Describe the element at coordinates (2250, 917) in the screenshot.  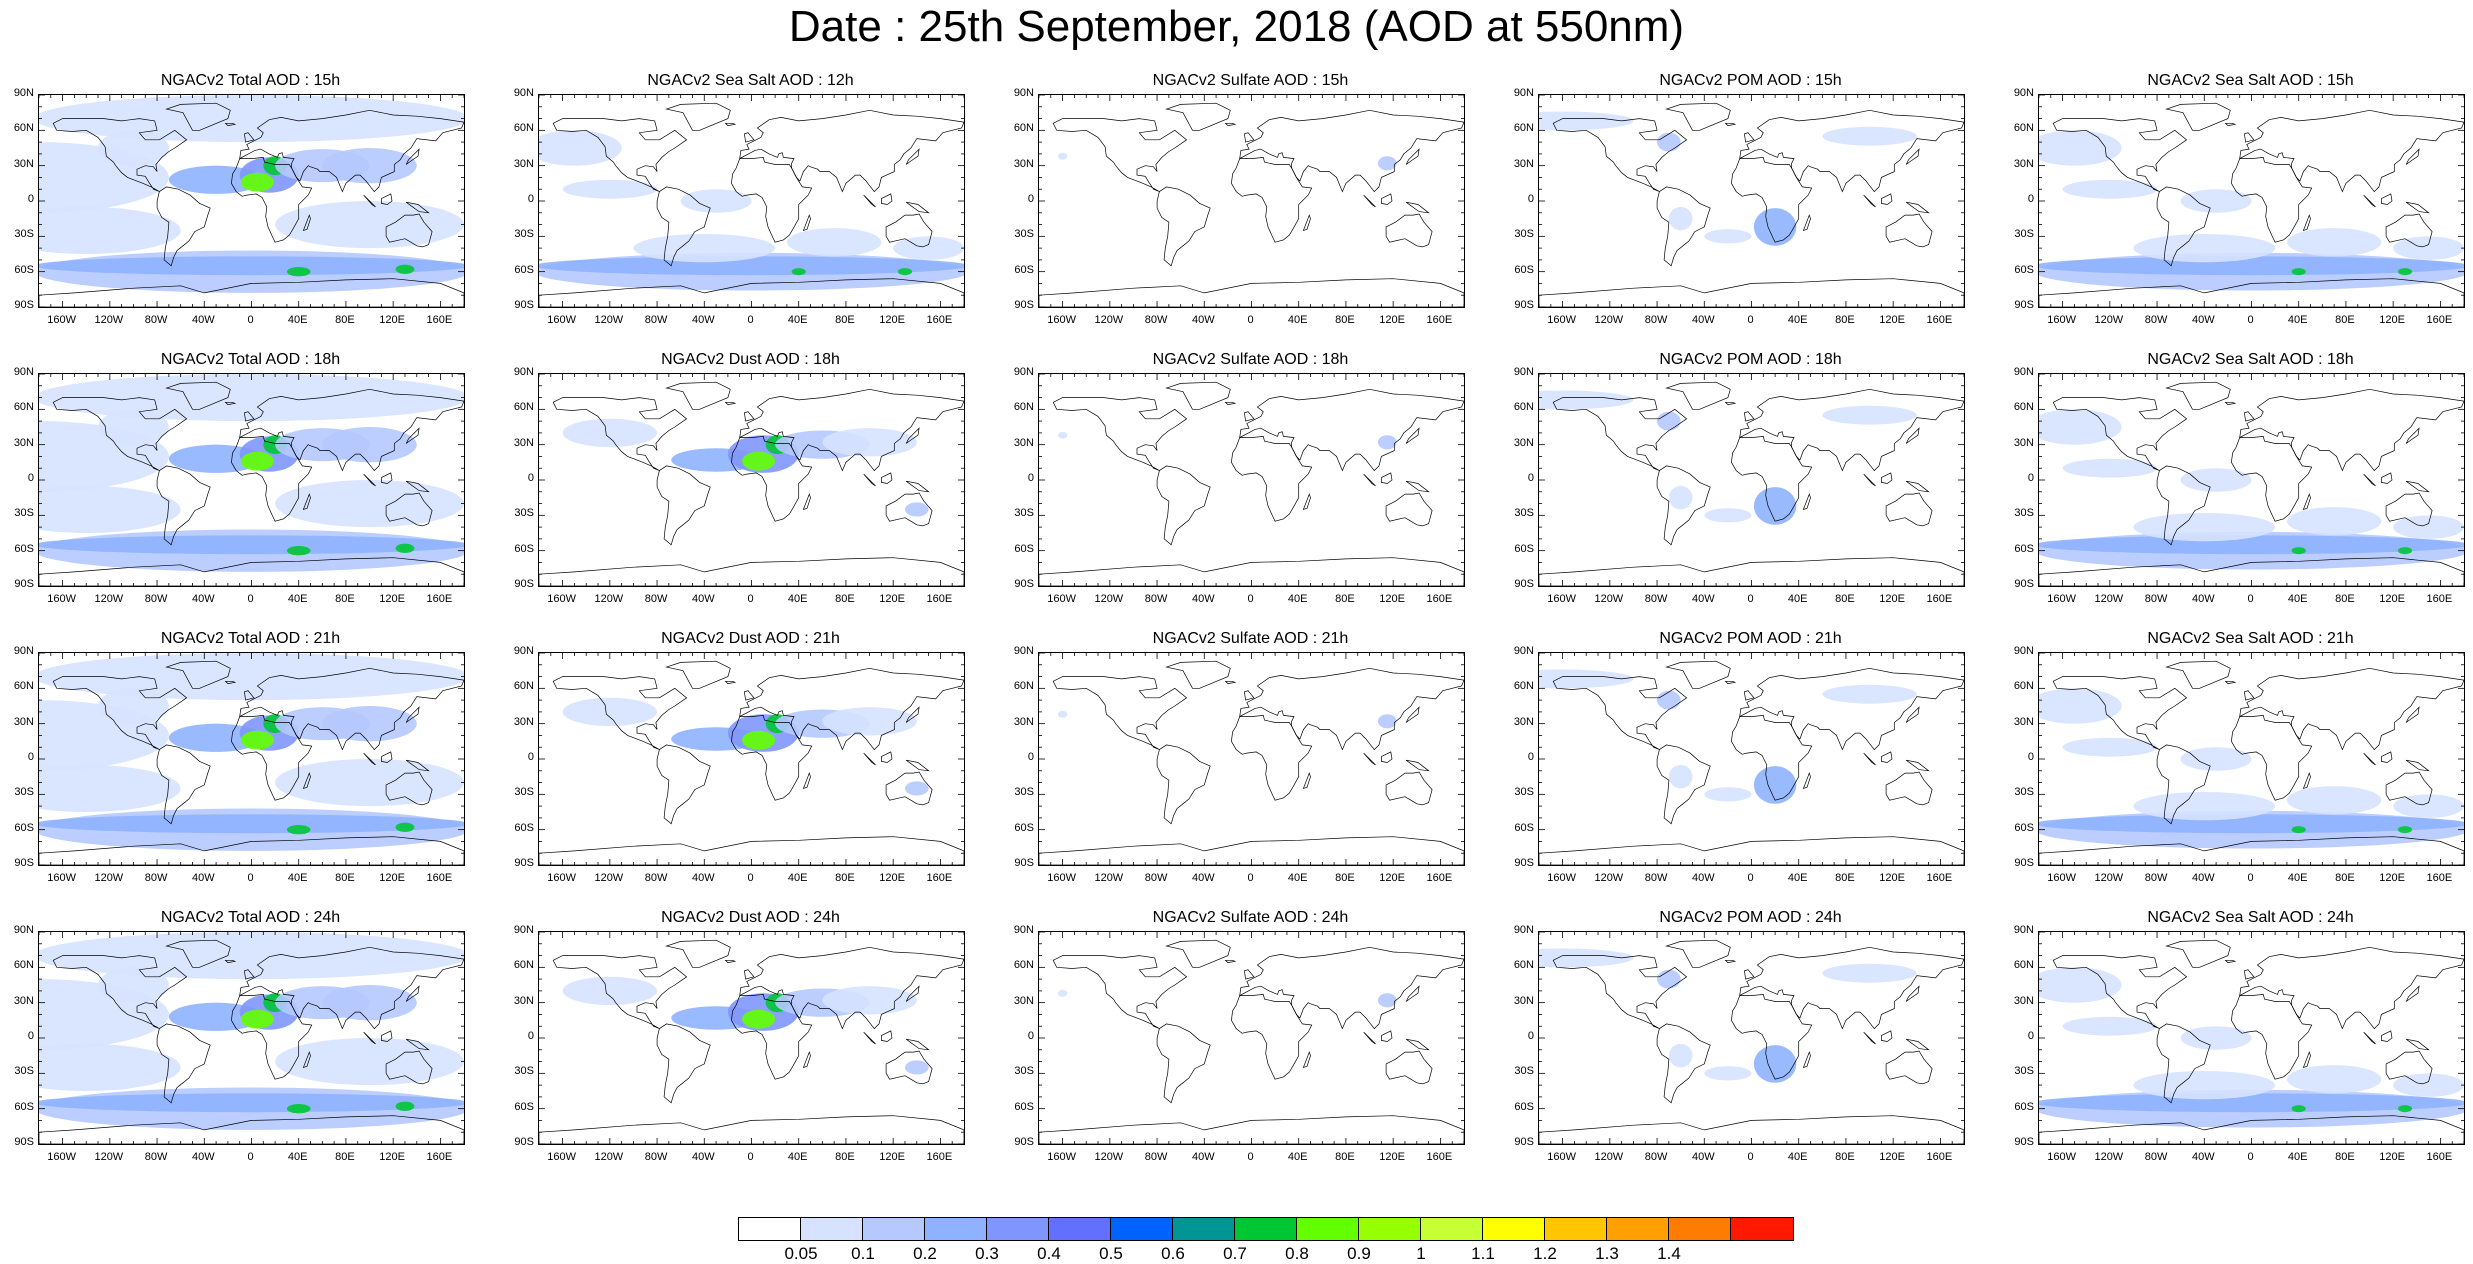
I see `panel-title: NGACv2 Sea Salt AOD : 24h` at that location.